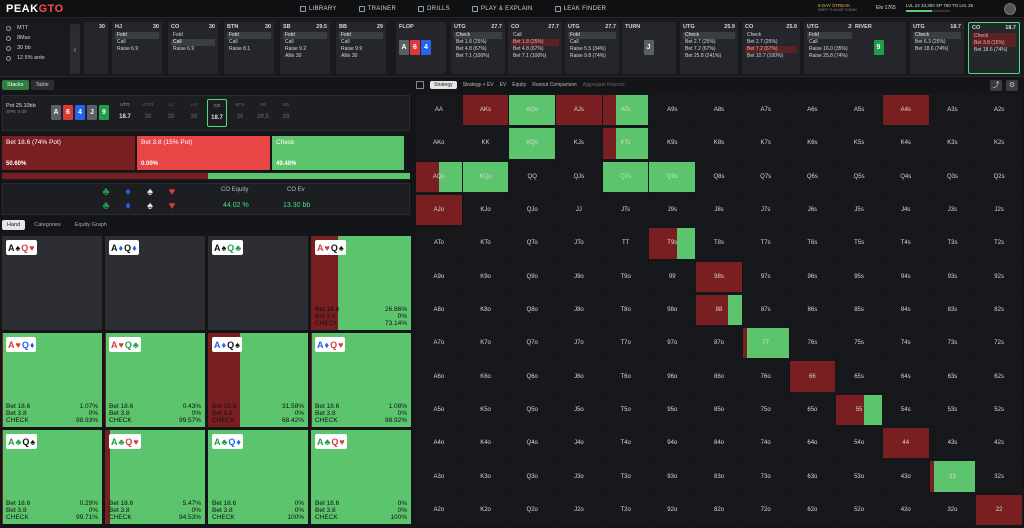 The height and width of the screenshot is (528, 1024). What do you see at coordinates (532, 410) in the screenshot?
I see `range-cell: Q5o` at bounding box center [532, 410].